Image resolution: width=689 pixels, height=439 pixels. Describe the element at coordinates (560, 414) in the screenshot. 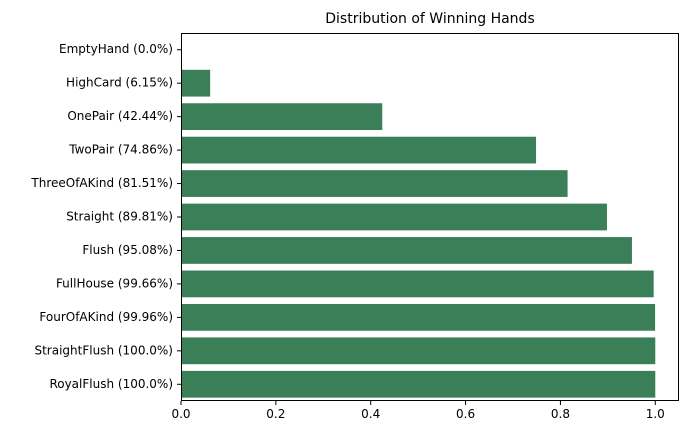

I see `x-tick-label: 0.8` at that location.